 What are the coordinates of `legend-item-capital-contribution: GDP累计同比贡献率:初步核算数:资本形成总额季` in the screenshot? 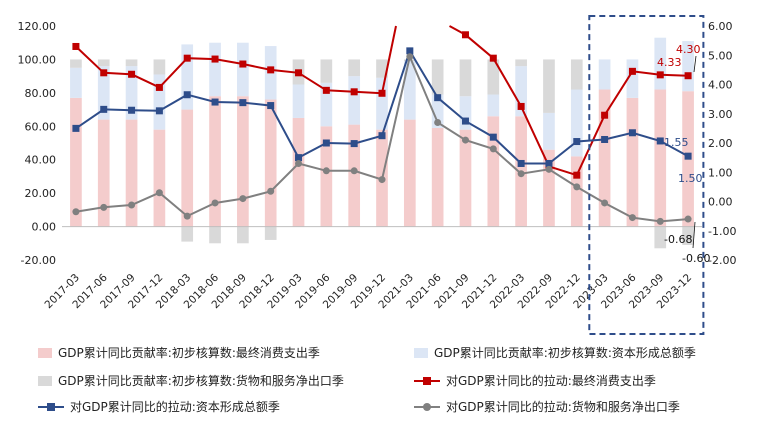 It's located at (555, 352).